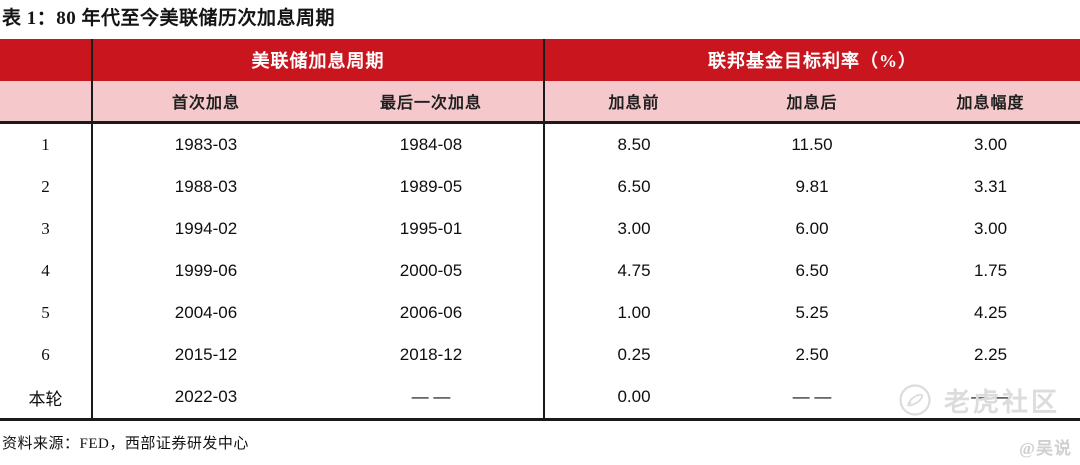 This screenshot has width=1080, height=465. What do you see at coordinates (432, 355) in the screenshot?
I see `last-hike-cell: 2018-12` at bounding box center [432, 355].